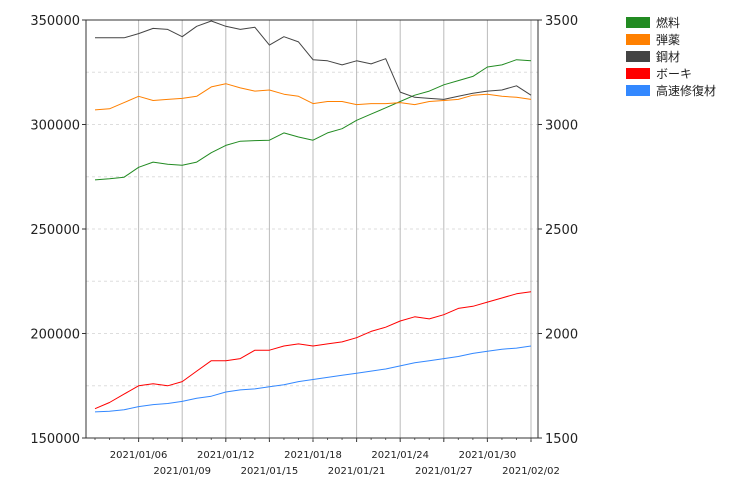 This screenshot has width=742, height=493. Describe the element at coordinates (674, 74) in the screenshot. I see `legend-label: ボーキ` at that location.